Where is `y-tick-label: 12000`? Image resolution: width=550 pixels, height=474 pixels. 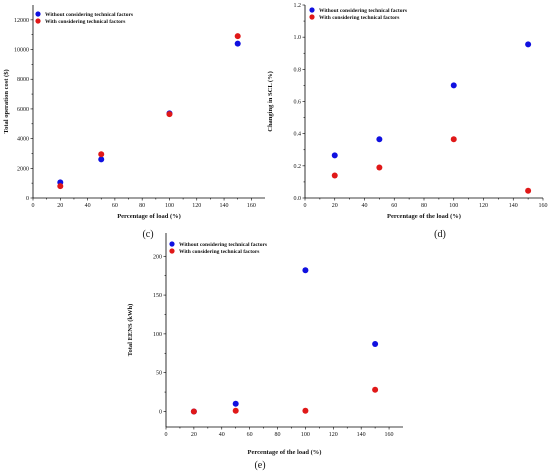 y-tick-label: 12000 is located at coordinates (21, 21).